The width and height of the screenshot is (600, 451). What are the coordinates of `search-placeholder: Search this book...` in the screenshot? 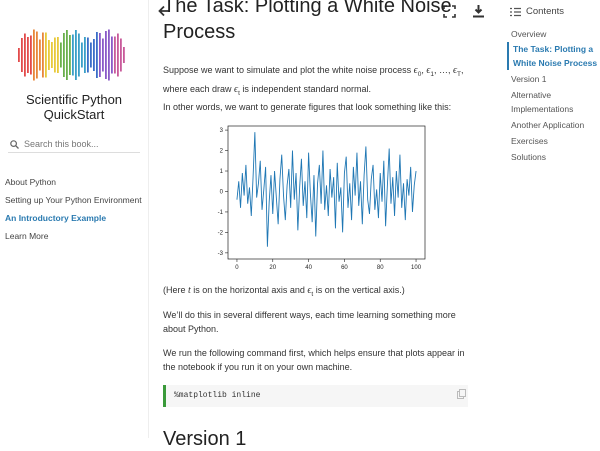 It's located at (61, 144).